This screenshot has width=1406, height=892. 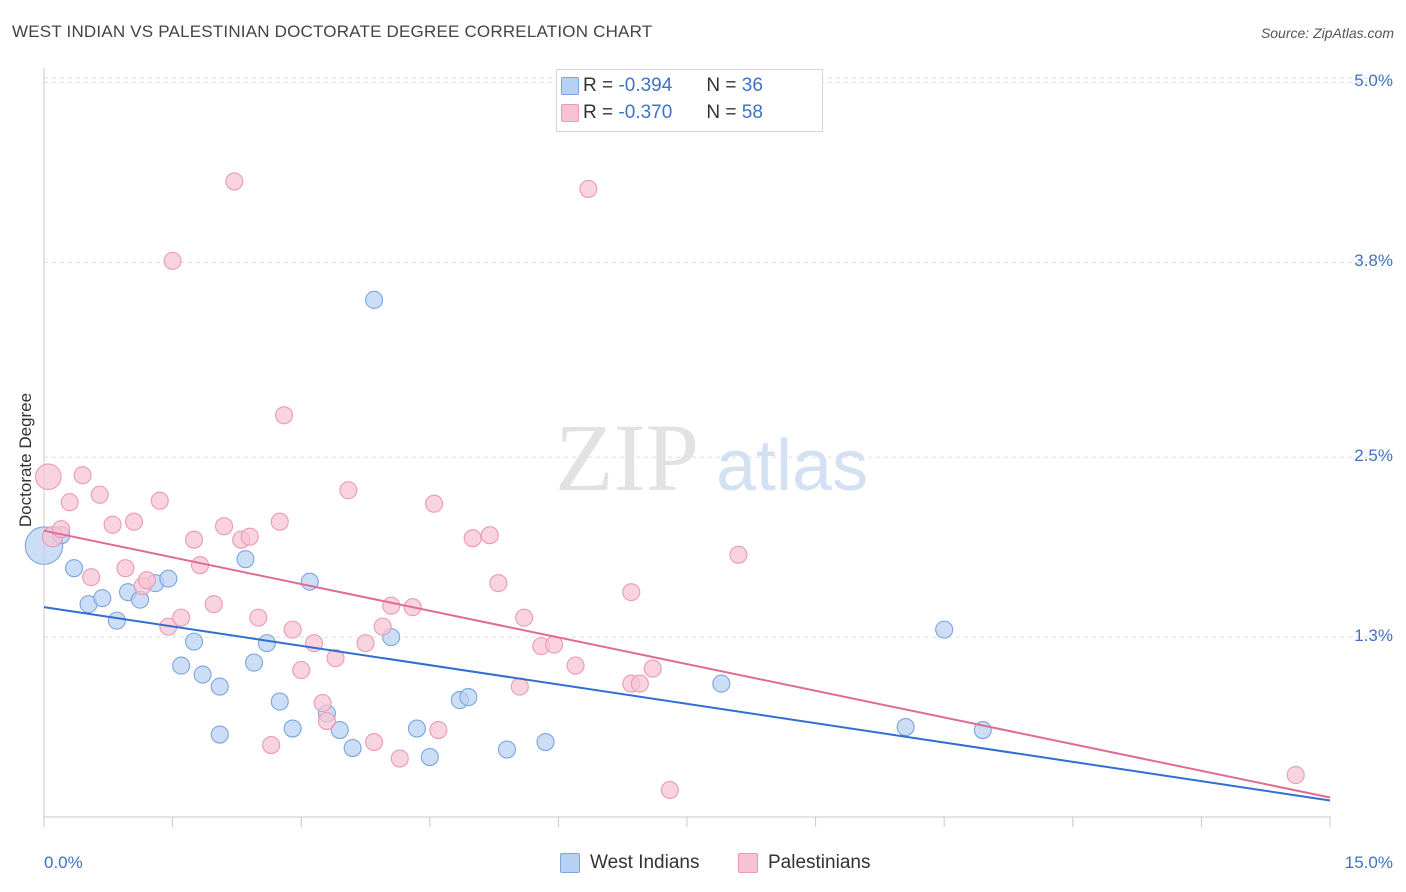 I want to click on y-tick-label: 3.8%, so click(x=1373, y=261).